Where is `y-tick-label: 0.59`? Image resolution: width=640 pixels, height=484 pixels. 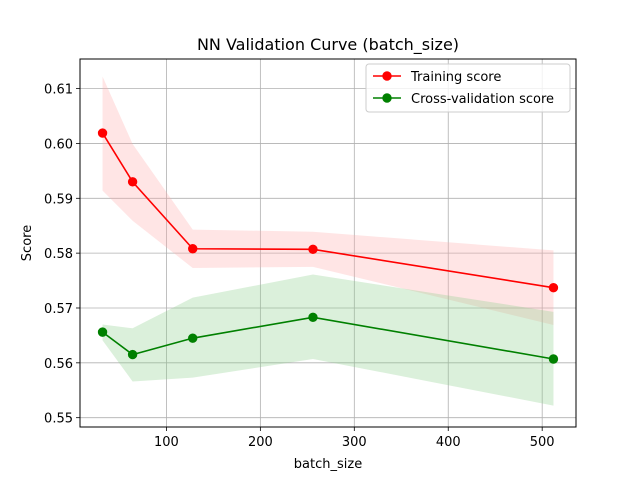
y-tick-label: 0.59 is located at coordinates (58, 199).